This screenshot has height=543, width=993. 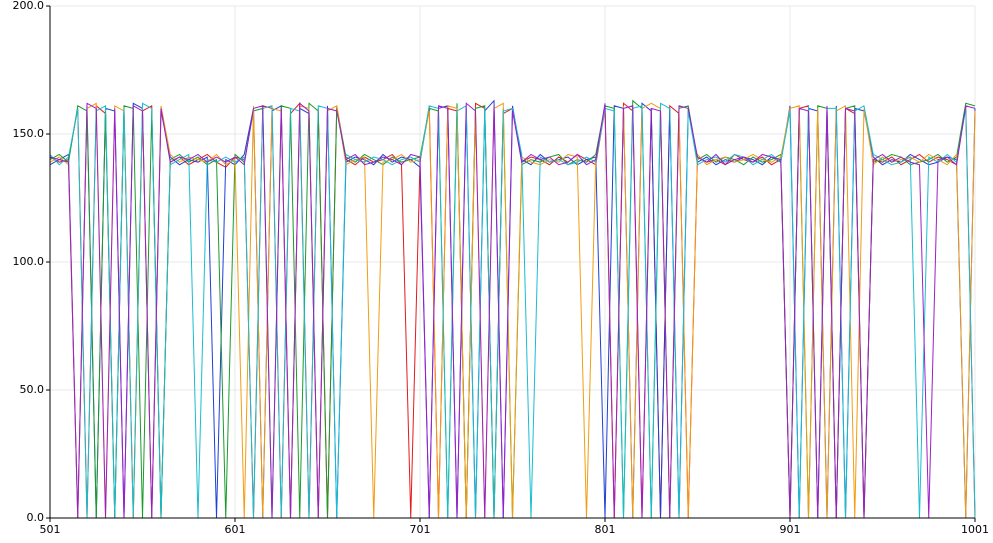 What do you see at coordinates (50, 529) in the screenshot?
I see `x-tick-label: 501` at bounding box center [50, 529].